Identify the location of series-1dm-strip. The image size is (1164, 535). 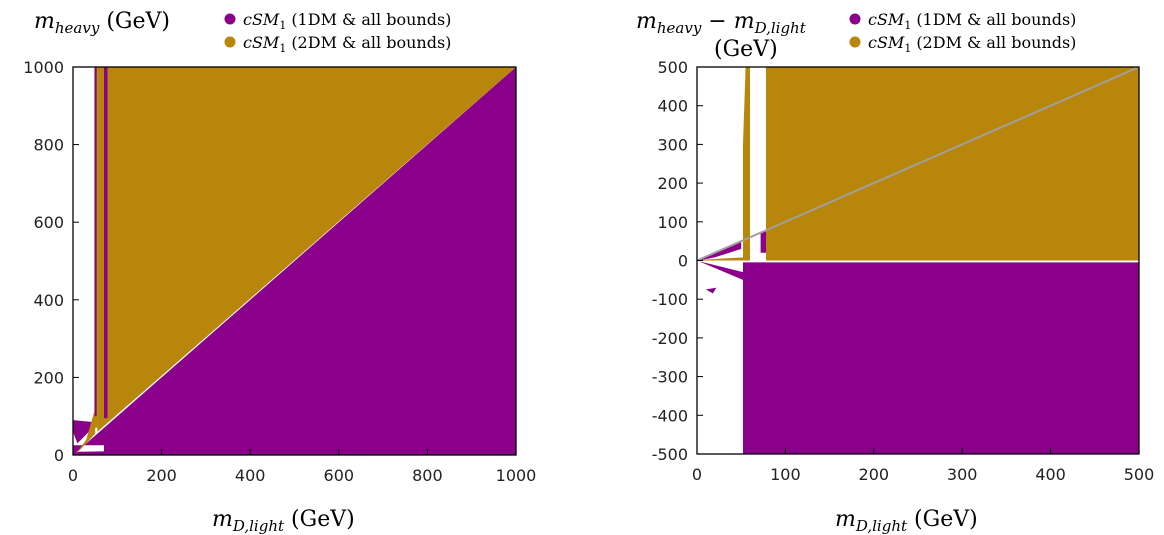
(763, 242).